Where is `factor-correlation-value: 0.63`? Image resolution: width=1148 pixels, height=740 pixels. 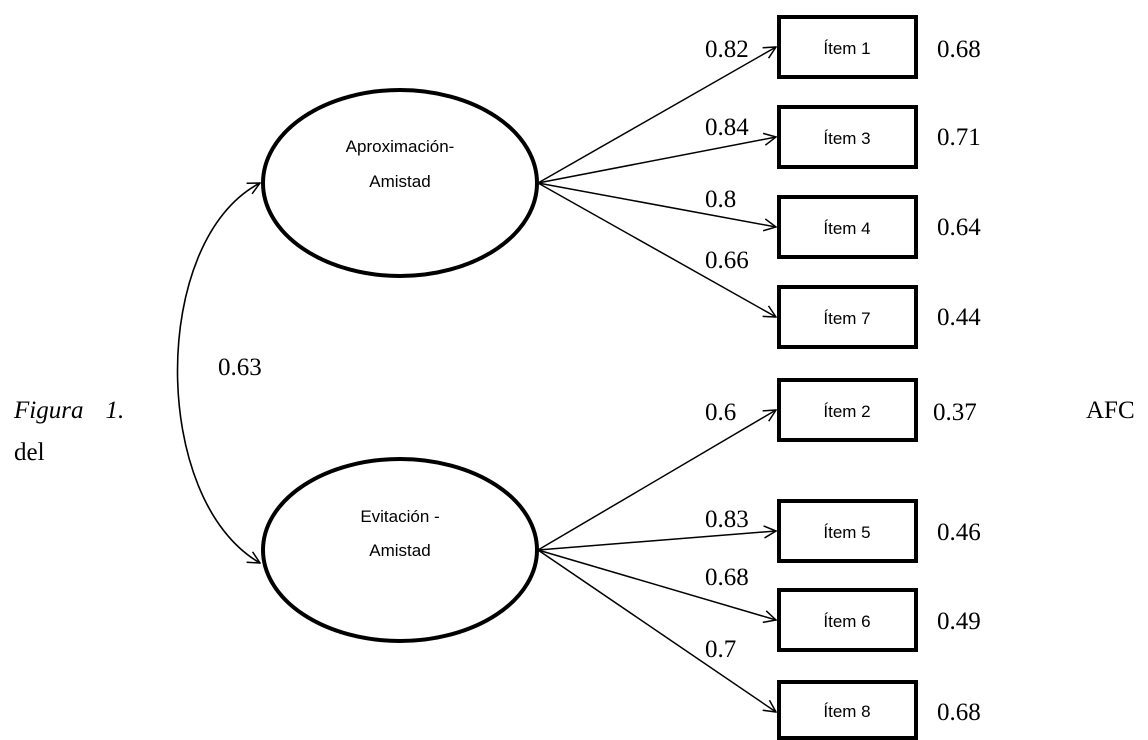
factor-correlation-value: 0.63 is located at coordinates (240, 367).